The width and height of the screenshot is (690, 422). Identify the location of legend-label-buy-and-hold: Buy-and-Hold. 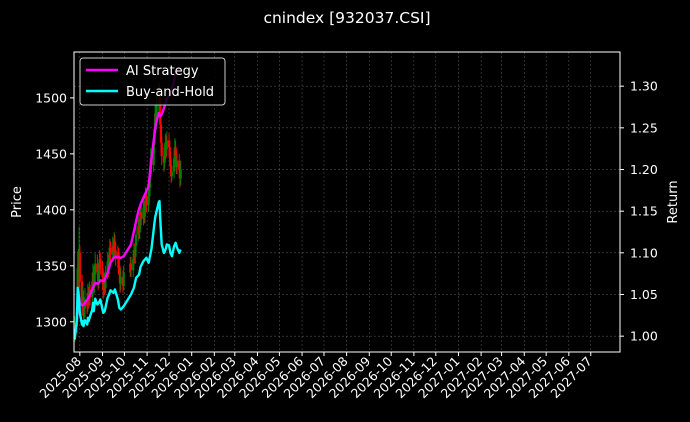
(170, 92).